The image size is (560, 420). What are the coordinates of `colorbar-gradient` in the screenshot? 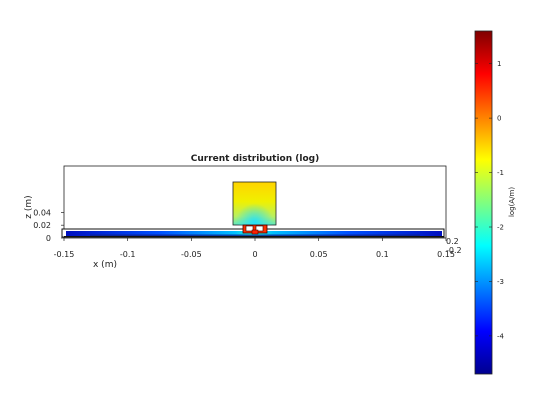 It's located at (483, 202).